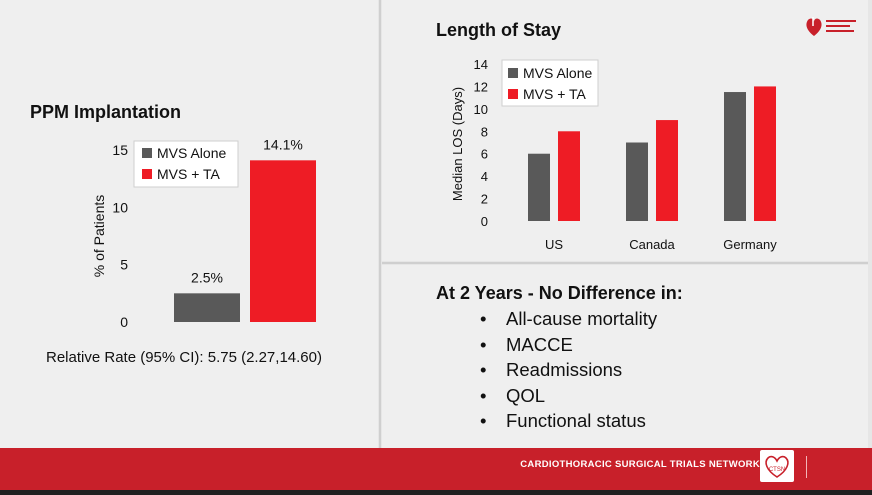 Image resolution: width=872 pixels, height=495 pixels. What do you see at coordinates (484, 176) in the screenshot?
I see `los-y-tick-label: 4` at bounding box center [484, 176].